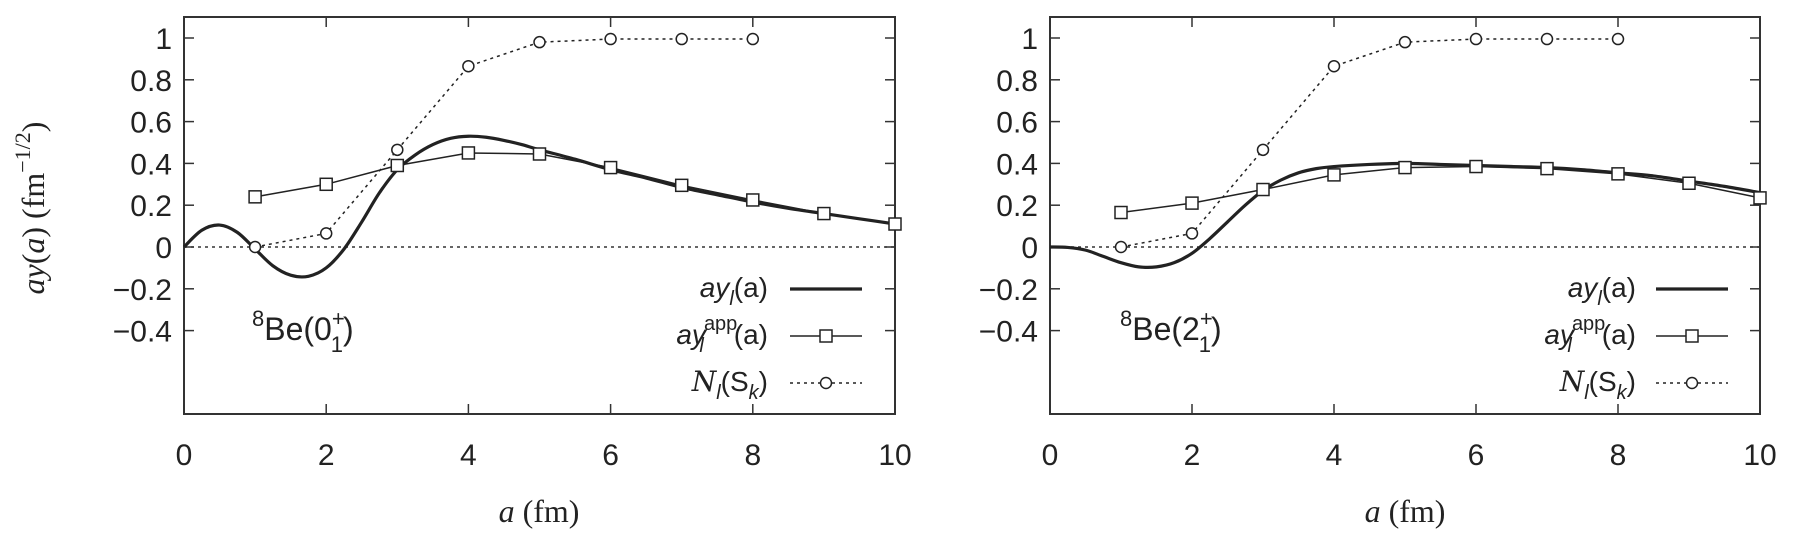  What do you see at coordinates (1171, 331) in the screenshot?
I see `panel-label: 8Be(2+ 1)` at bounding box center [1171, 331].